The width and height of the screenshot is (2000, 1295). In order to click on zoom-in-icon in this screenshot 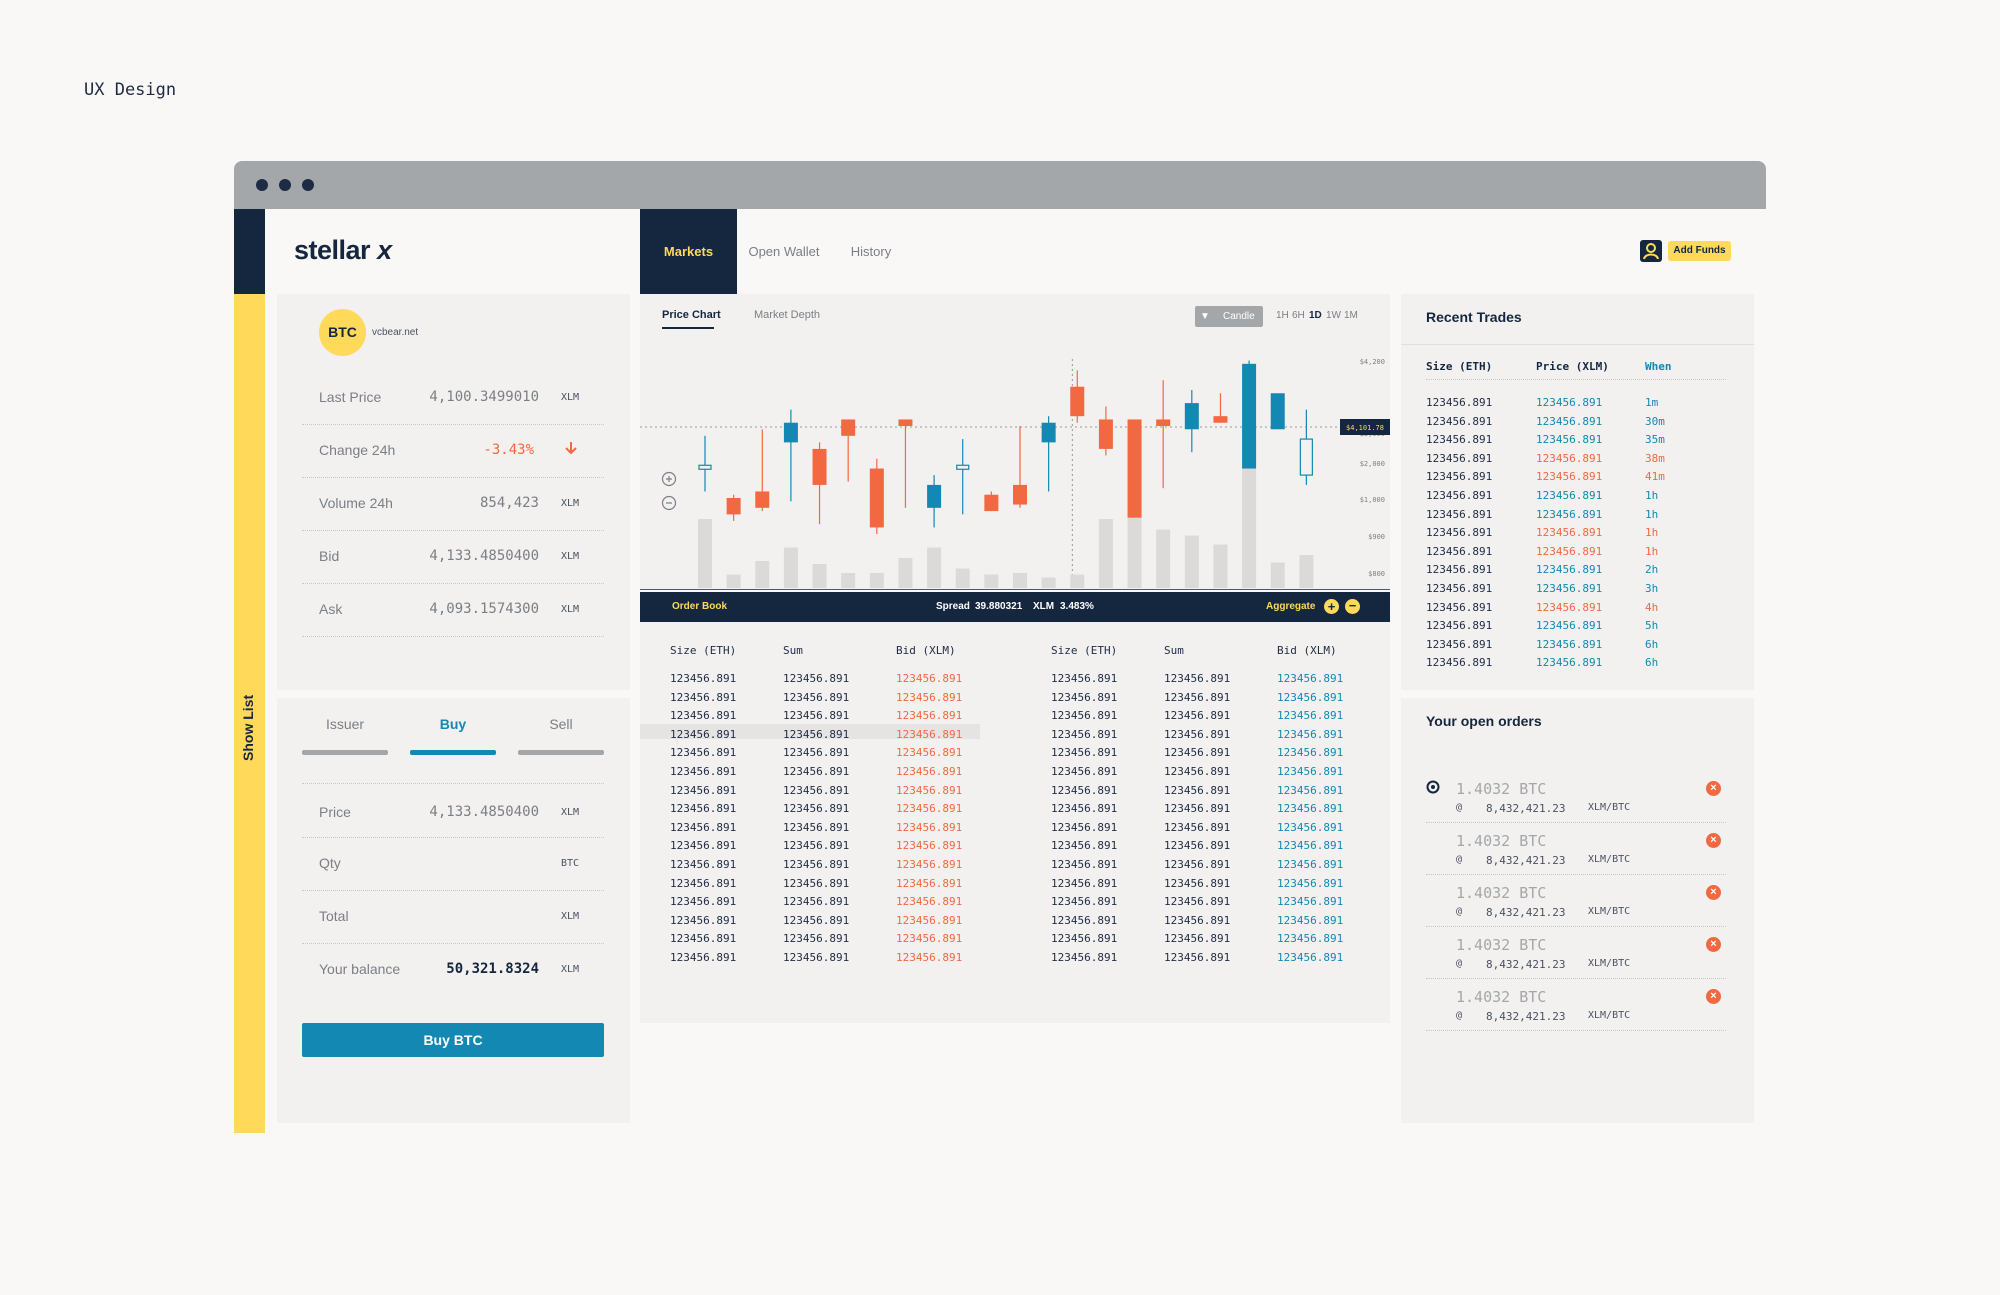, I will do `click(669, 479)`.